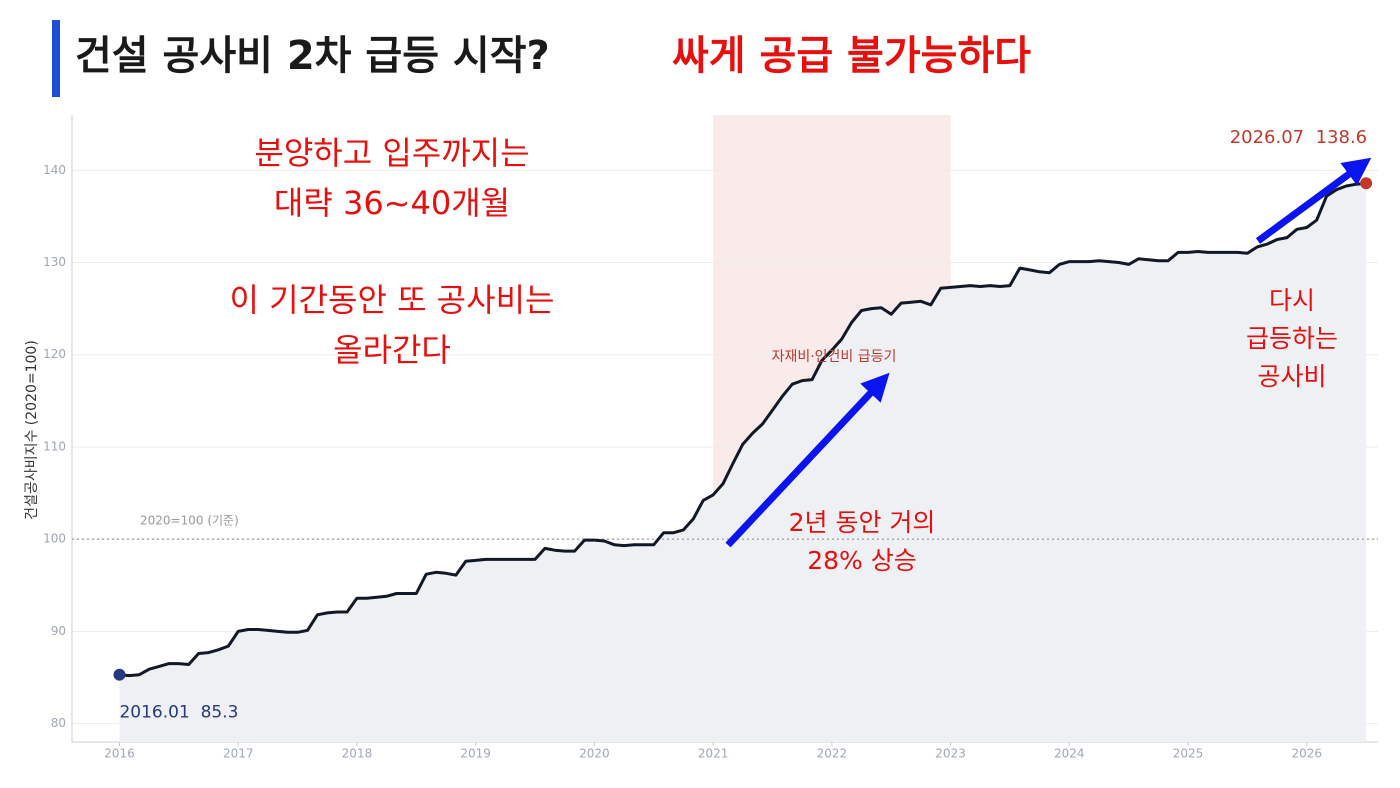  I want to click on chart-title: 건설 공사비 2차 급등 시작?, so click(312, 56).